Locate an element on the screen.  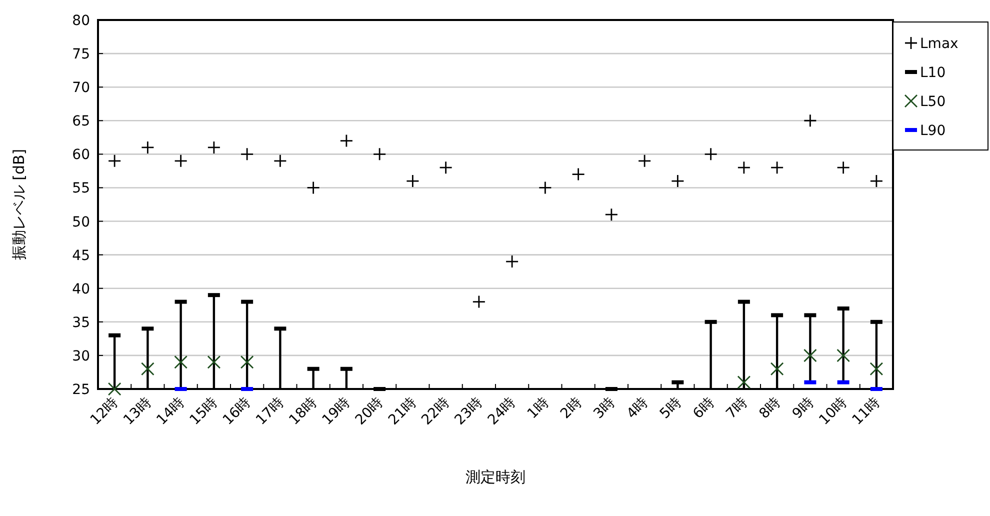
x-tick-label: 9時 is located at coordinates (803, 408).